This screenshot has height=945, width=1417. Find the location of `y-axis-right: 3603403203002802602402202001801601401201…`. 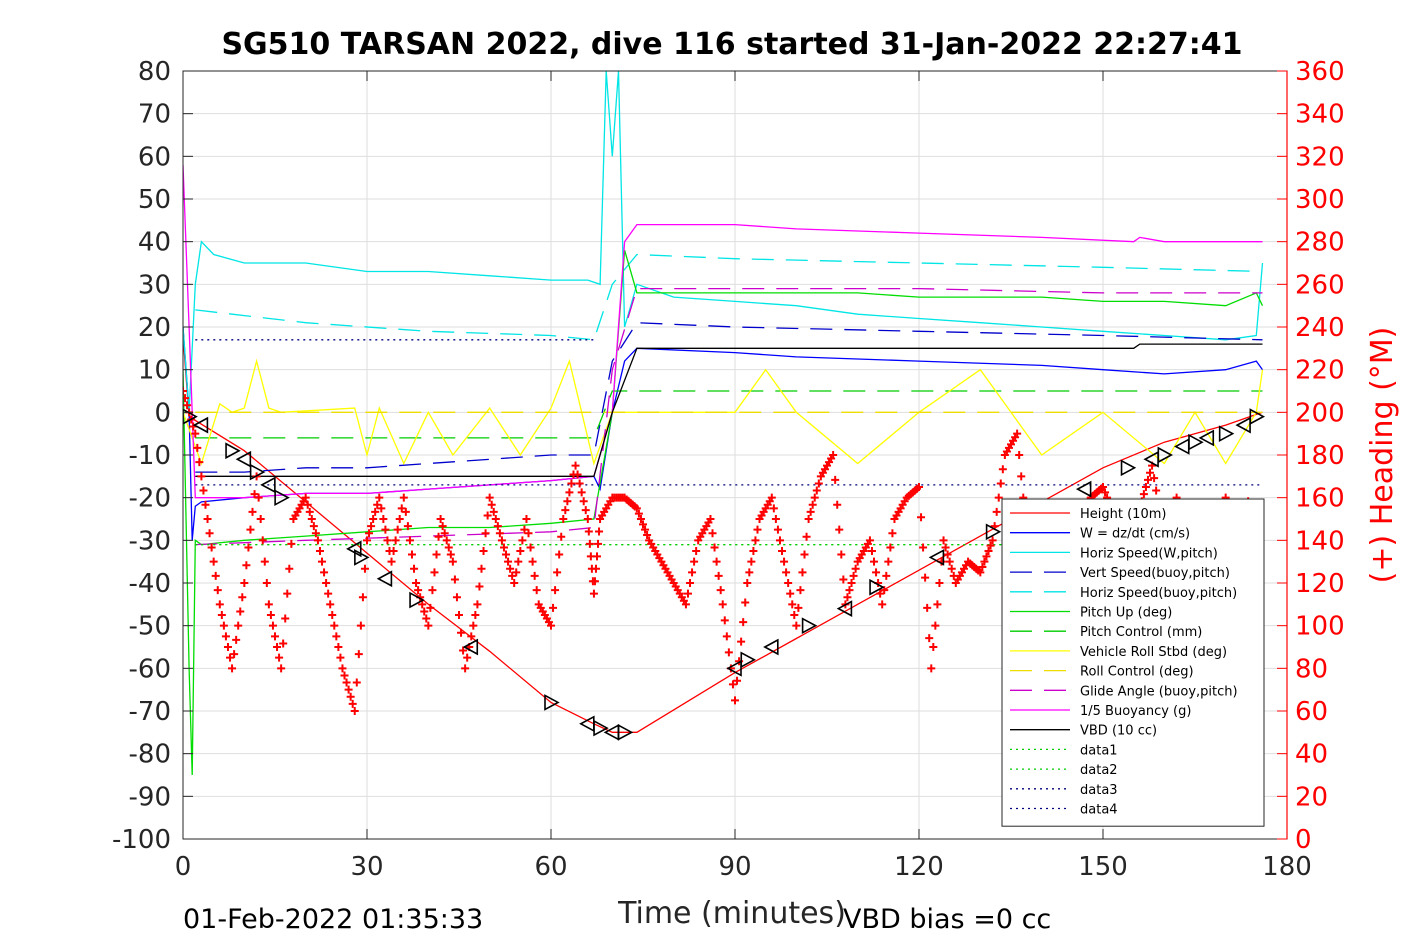

y-axis-right: 3603403203002802602402202001801601401201… is located at coordinates (1311, 456).